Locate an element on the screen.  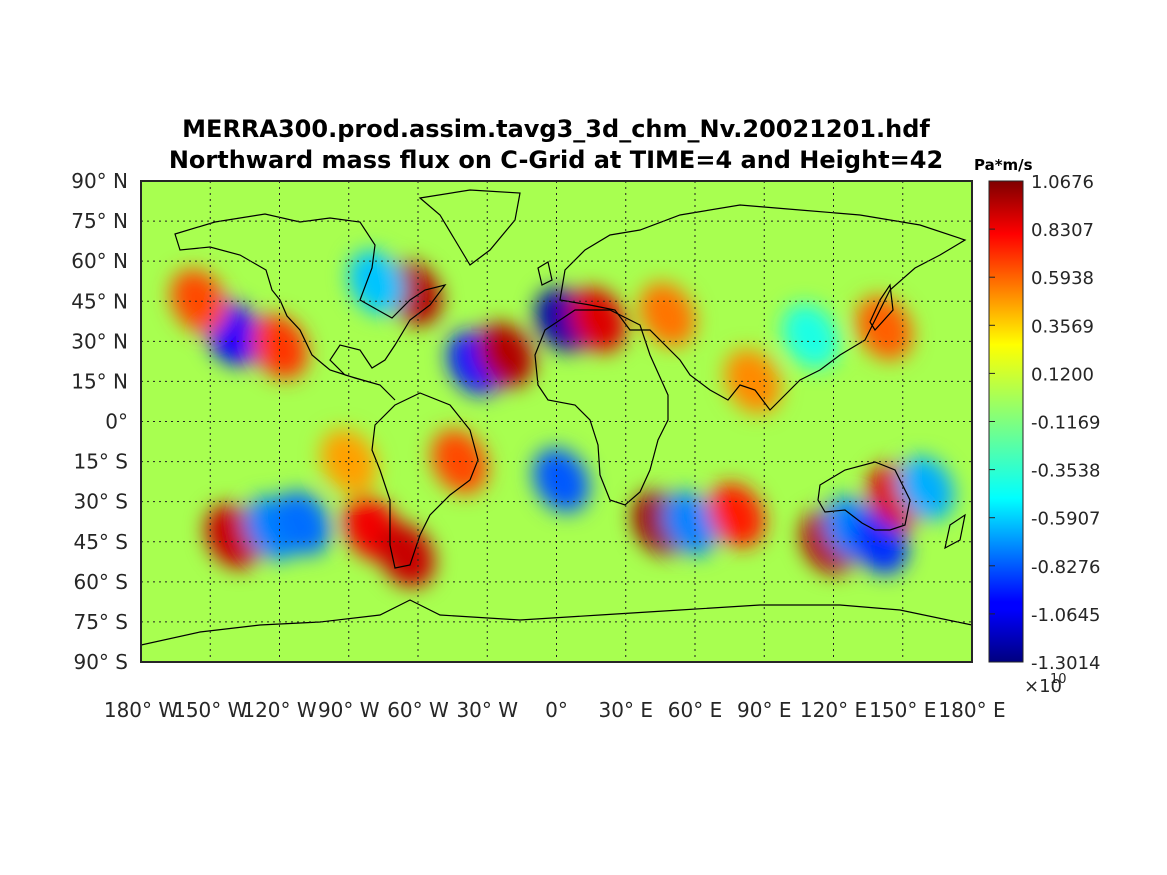
longitude-tick-label: 90° W is located at coordinates (349, 710).